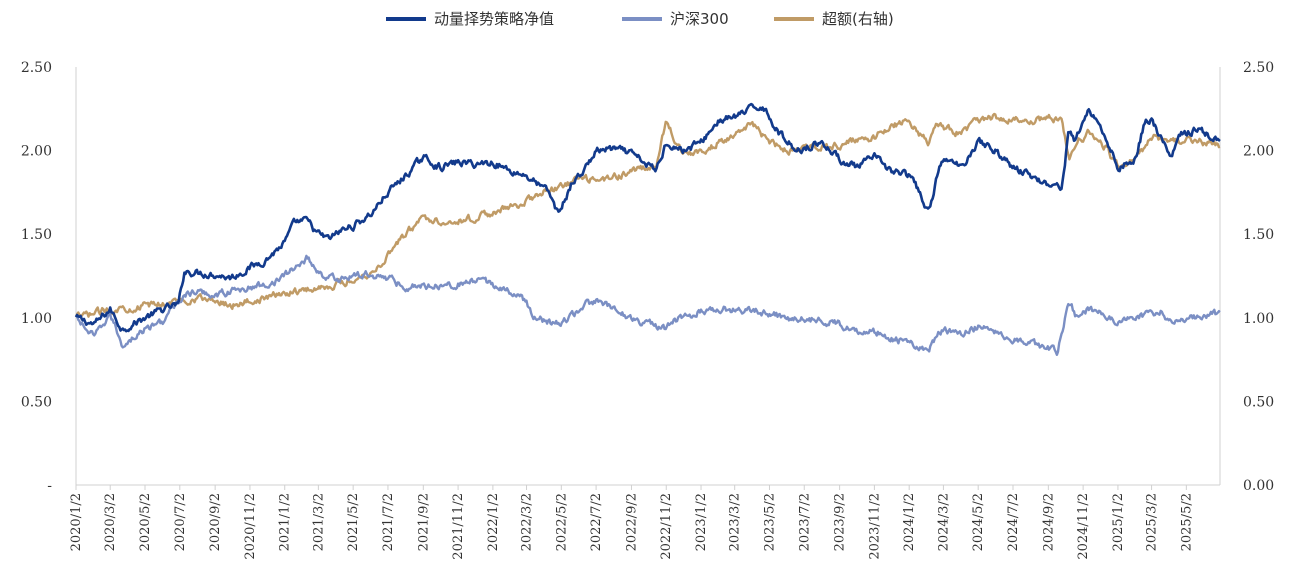 The image size is (1293, 582). I want to click on left-y-tick-label: -, so click(49, 486).